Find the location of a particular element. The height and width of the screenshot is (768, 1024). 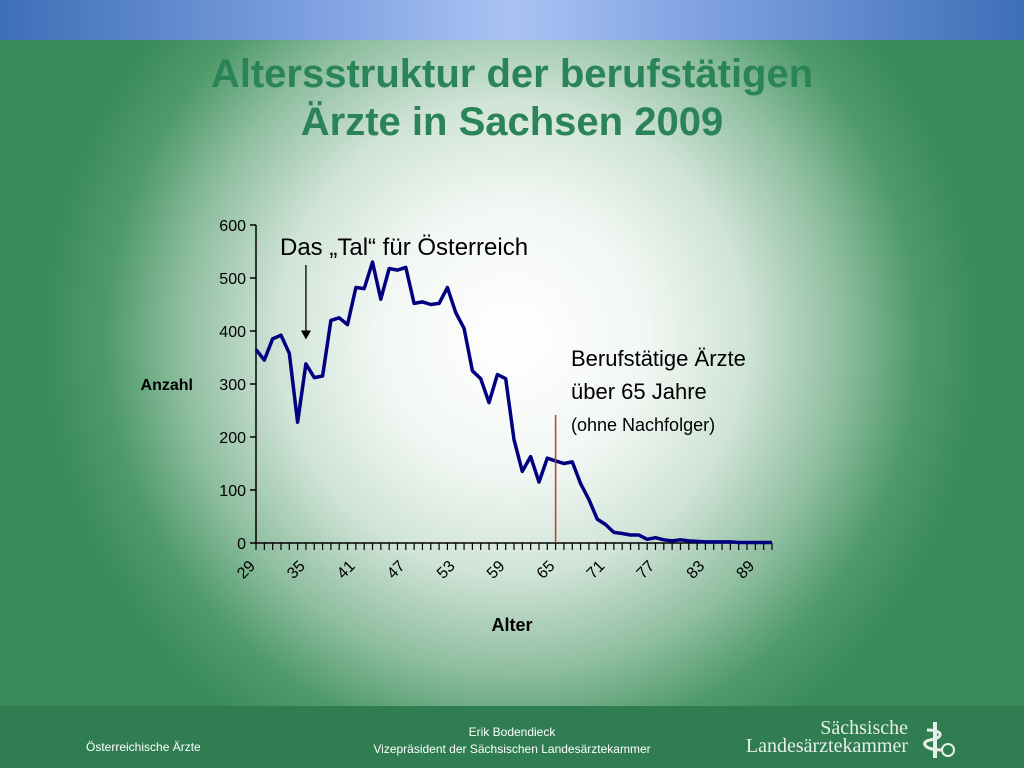

over65-annotation-line2: über 65 Jahre is located at coordinates (639, 391).